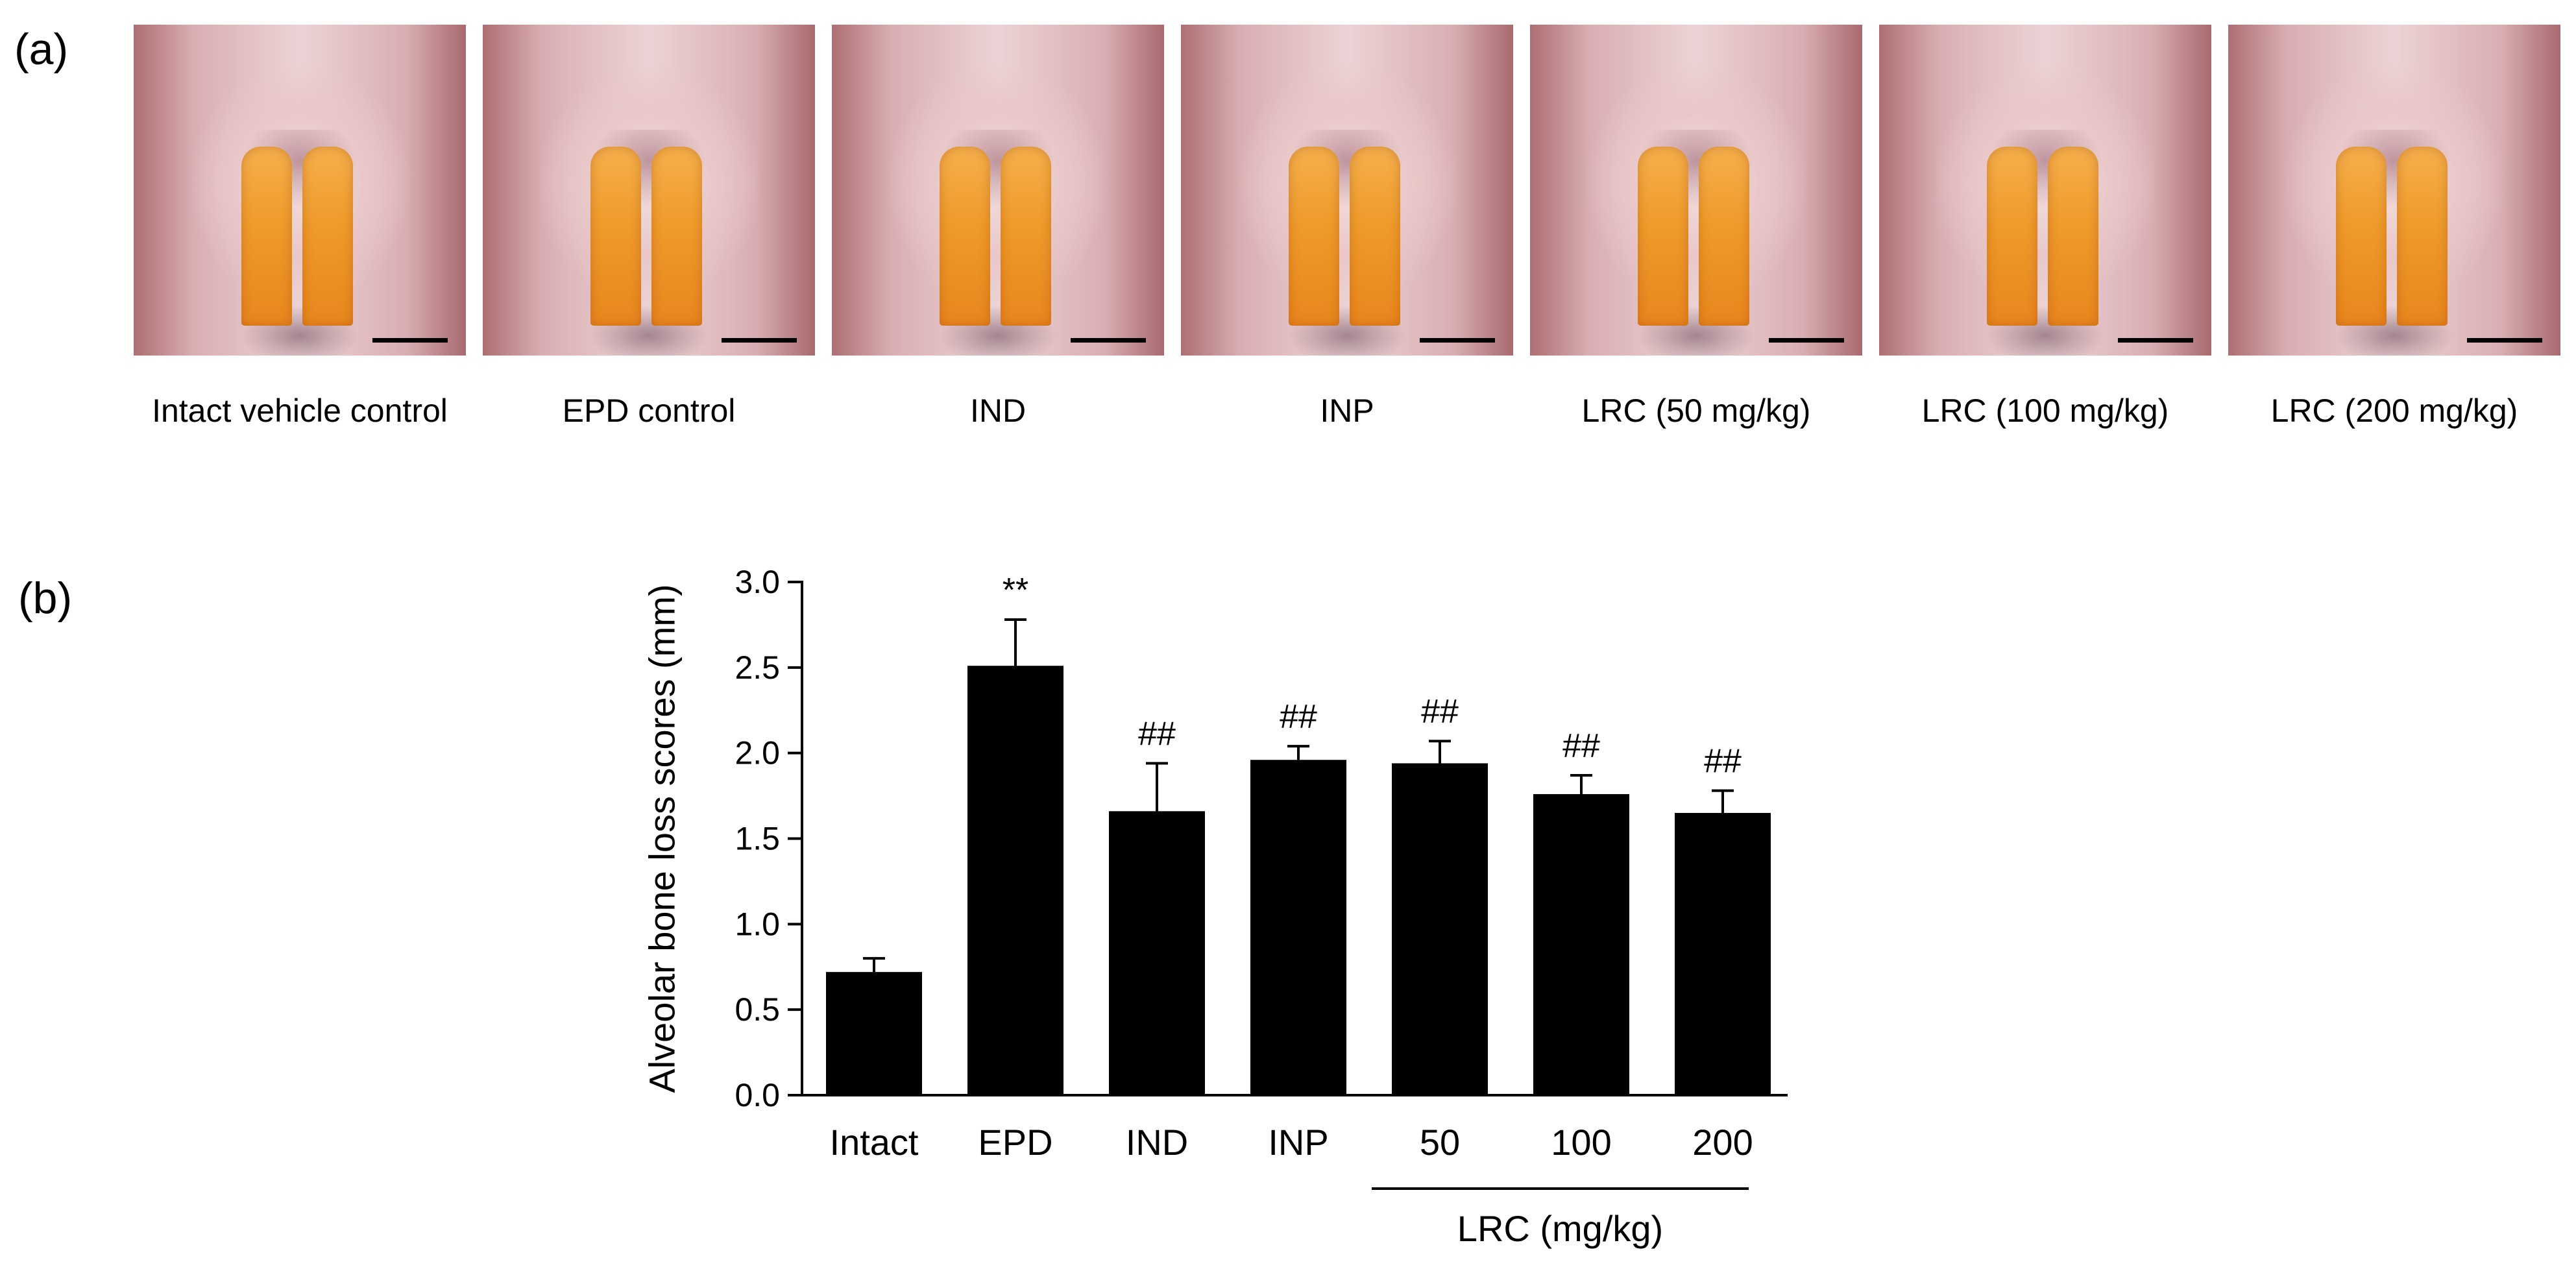  What do you see at coordinates (874, 1142) in the screenshot?
I see `x-tick-label: Intact` at bounding box center [874, 1142].